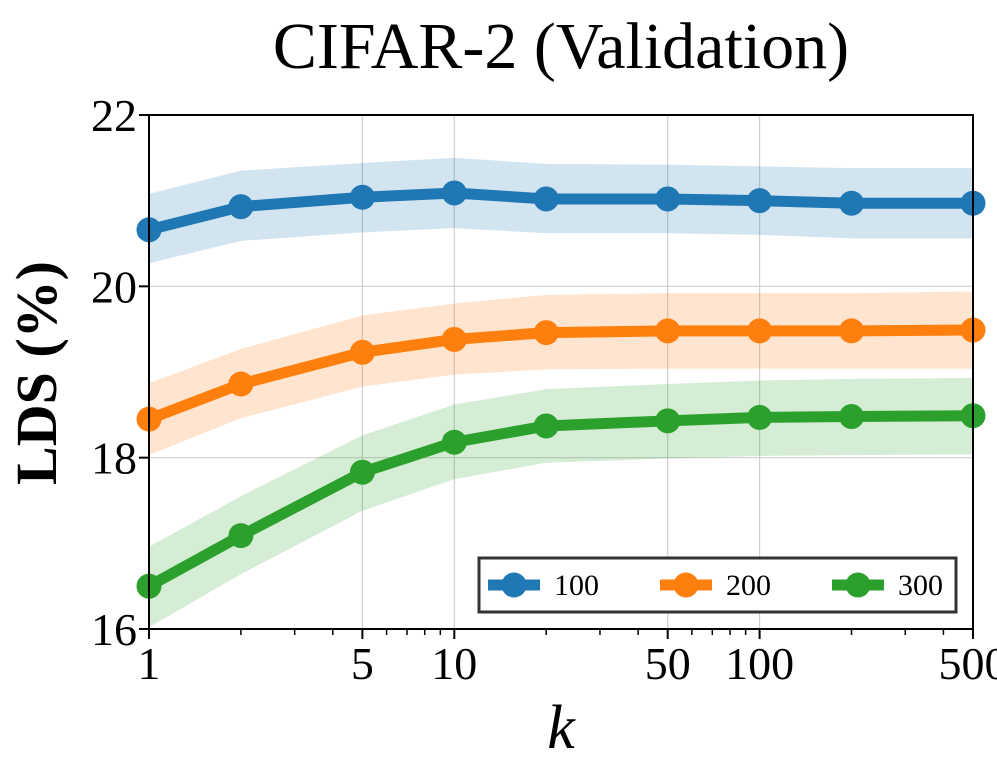  What do you see at coordinates (561, 46) in the screenshot?
I see `chart-title: CIFAR-2 (Validation)` at bounding box center [561, 46].